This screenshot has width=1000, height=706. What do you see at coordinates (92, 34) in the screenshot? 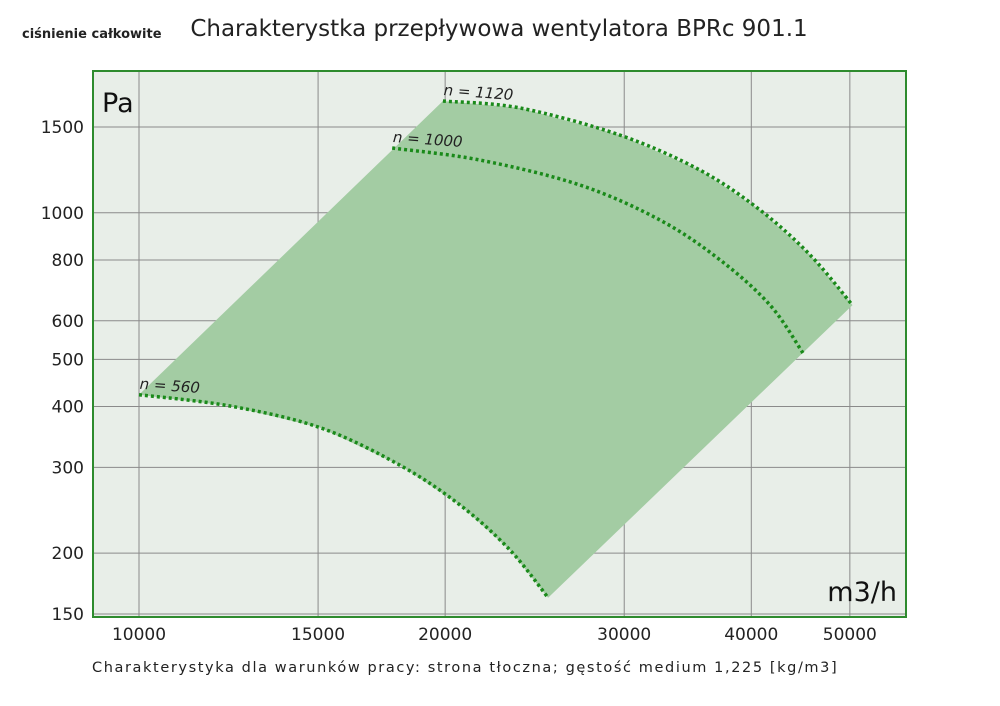
I see `y-axis-label: ciśnienie całkowite` at bounding box center [92, 34].